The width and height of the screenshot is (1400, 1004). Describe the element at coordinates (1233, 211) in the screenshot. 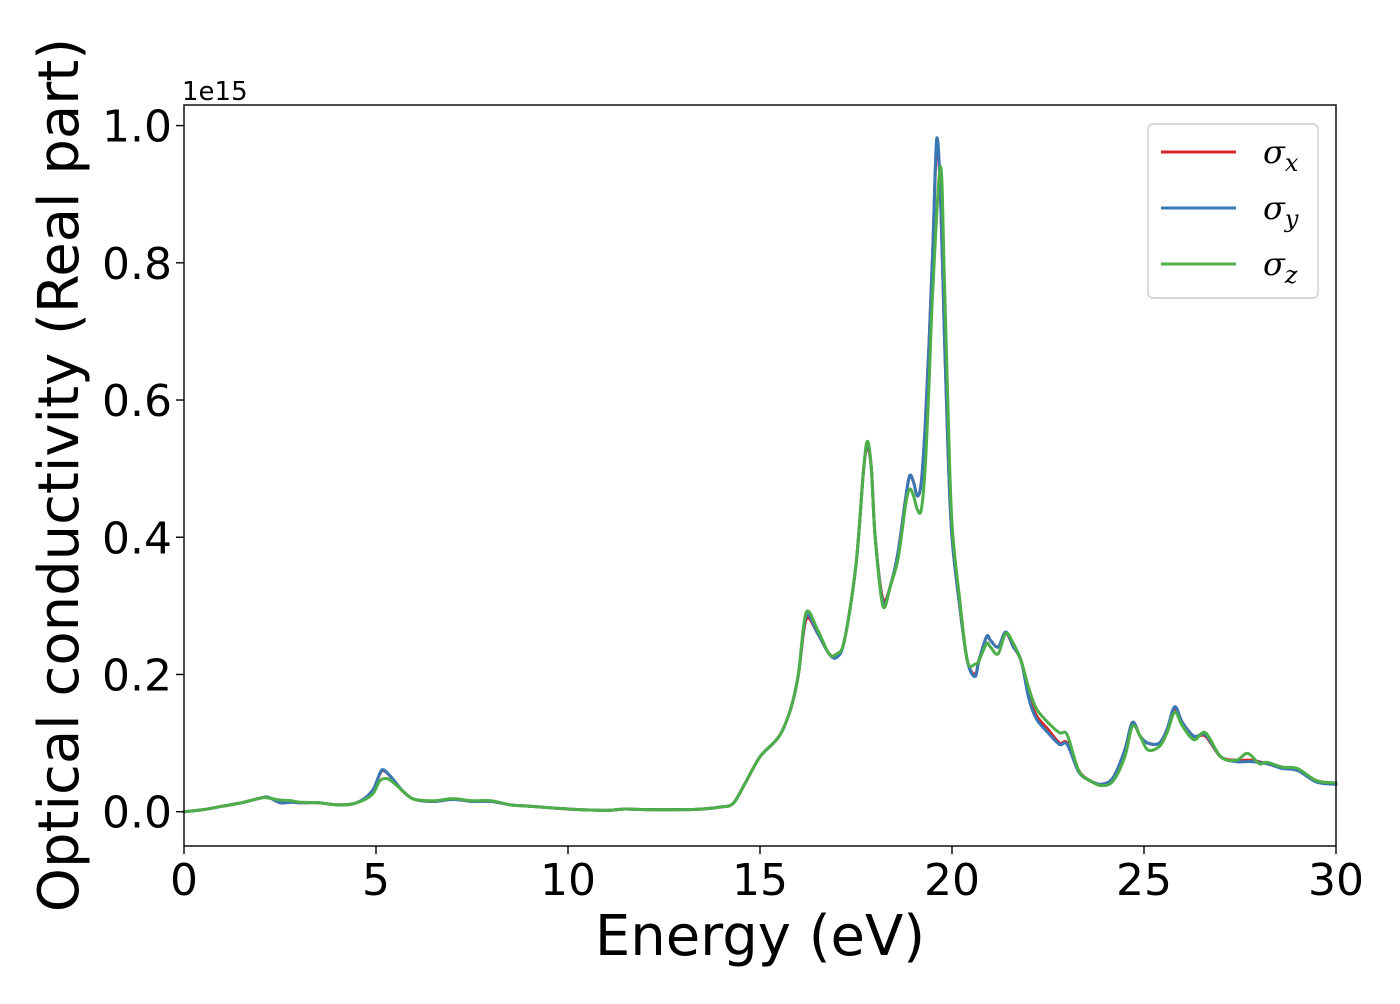

I see `legend-box` at that location.